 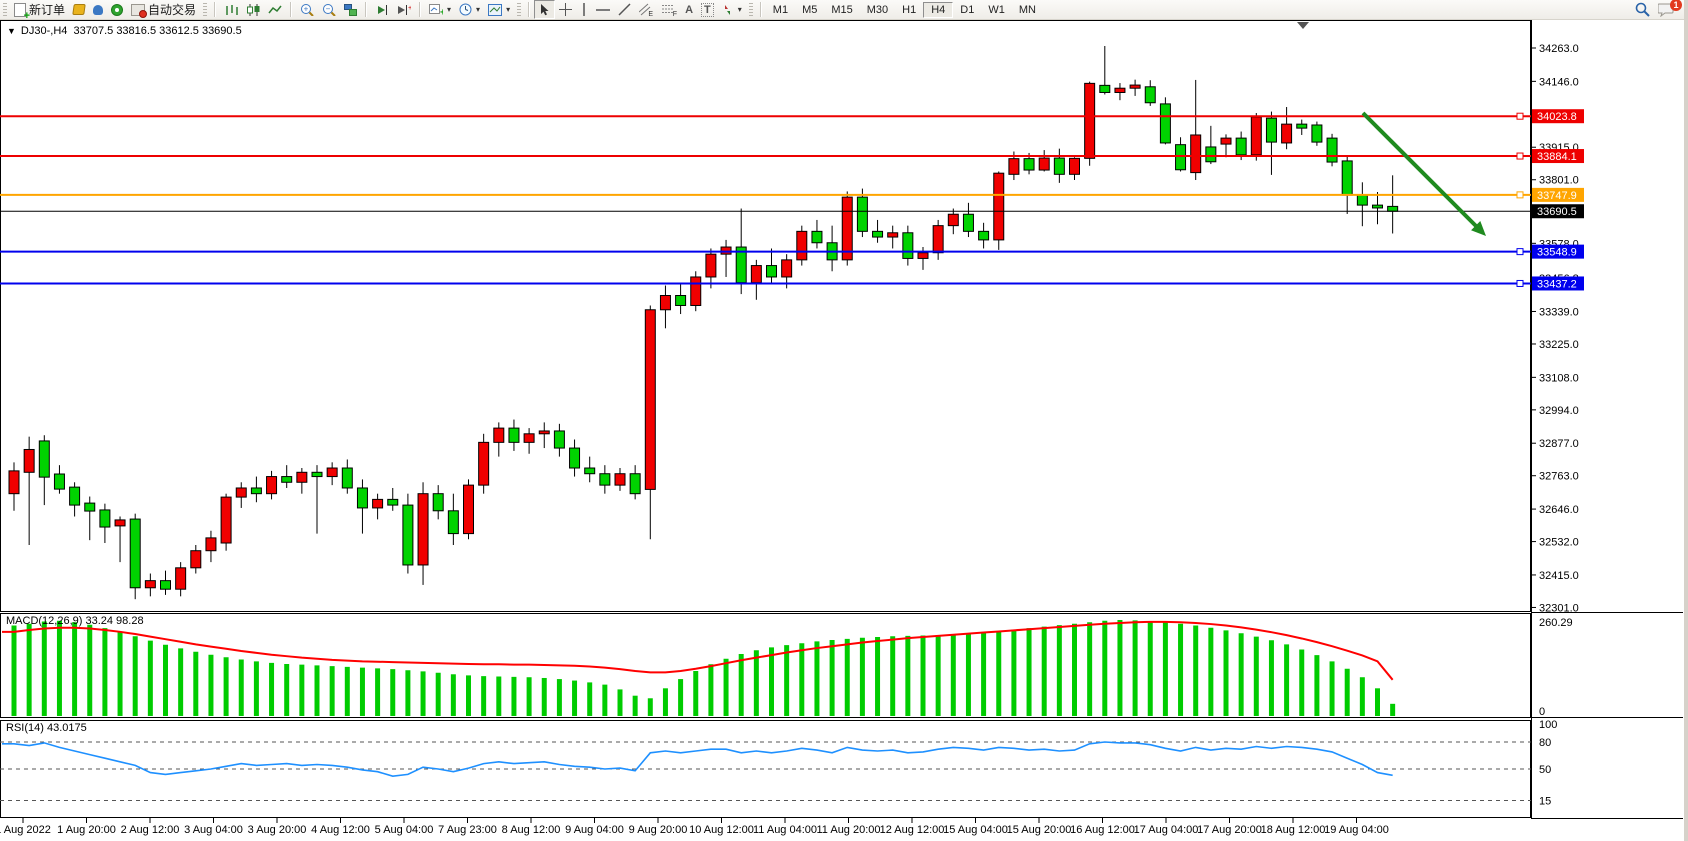 I want to click on cursor-button, so click(x=545, y=9).